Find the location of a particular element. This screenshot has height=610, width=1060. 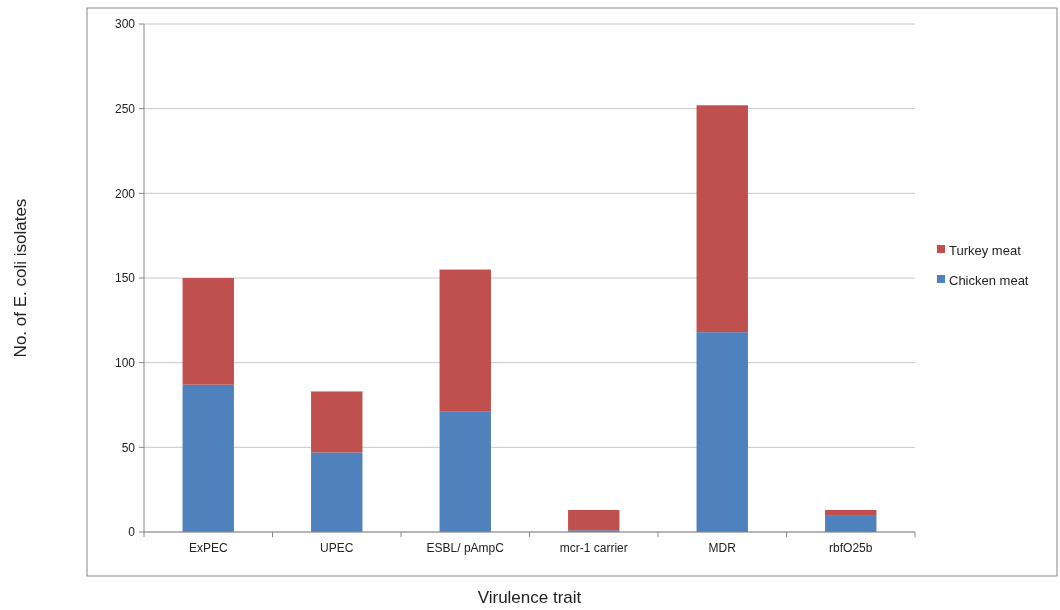

y-axis-title: No. of E. coli isolates is located at coordinates (20, 278).